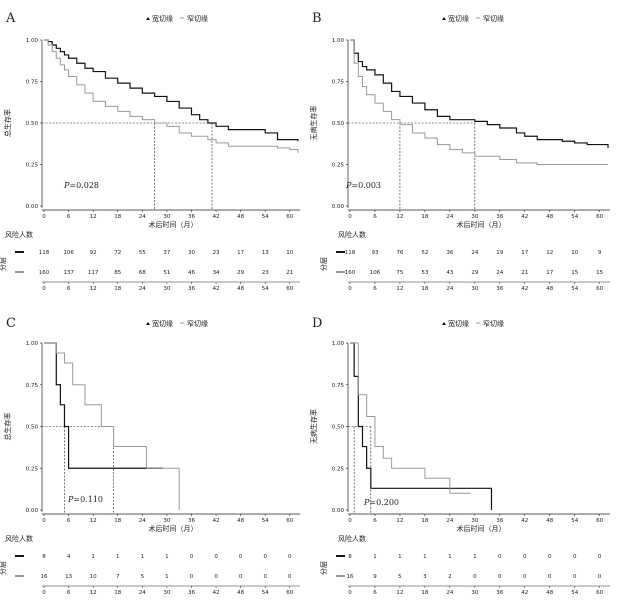  Describe the element at coordinates (142, 273) in the screenshot. I see `risk-number: 68` at that location.